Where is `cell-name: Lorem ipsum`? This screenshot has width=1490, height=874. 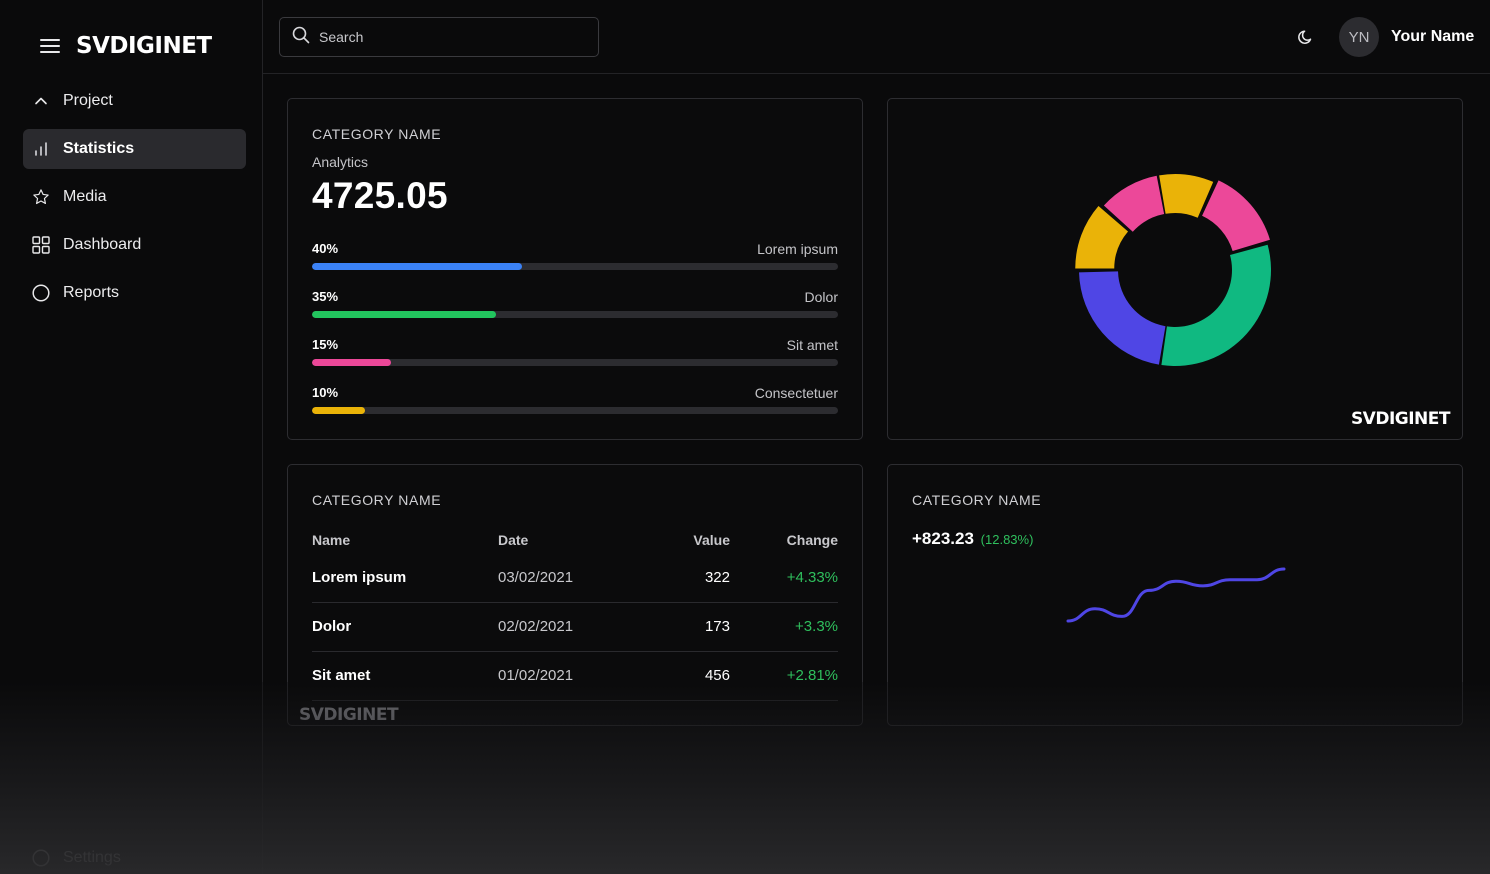 cell-name: Lorem ipsum is located at coordinates (405, 578).